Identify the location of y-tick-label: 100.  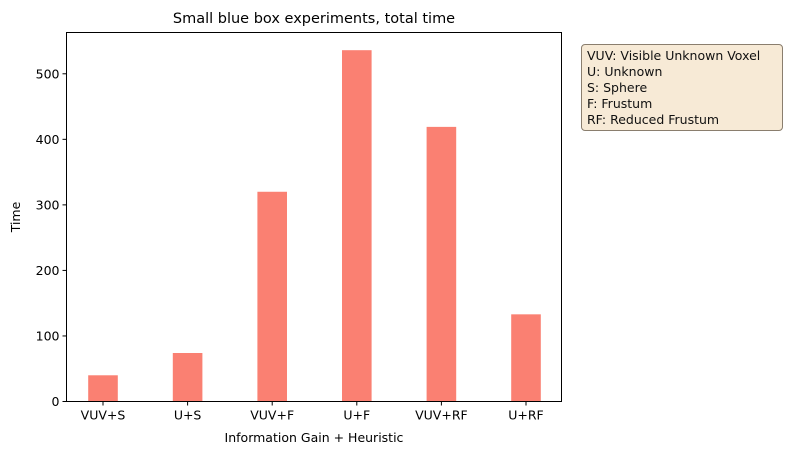
(48, 335).